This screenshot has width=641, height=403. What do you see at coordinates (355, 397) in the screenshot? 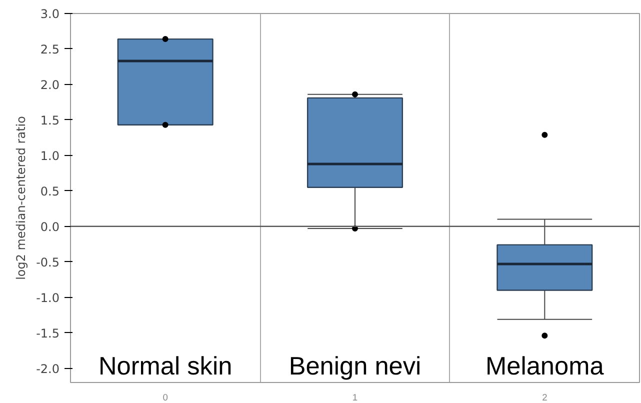
I see `x-tick-label: 1` at bounding box center [355, 397].